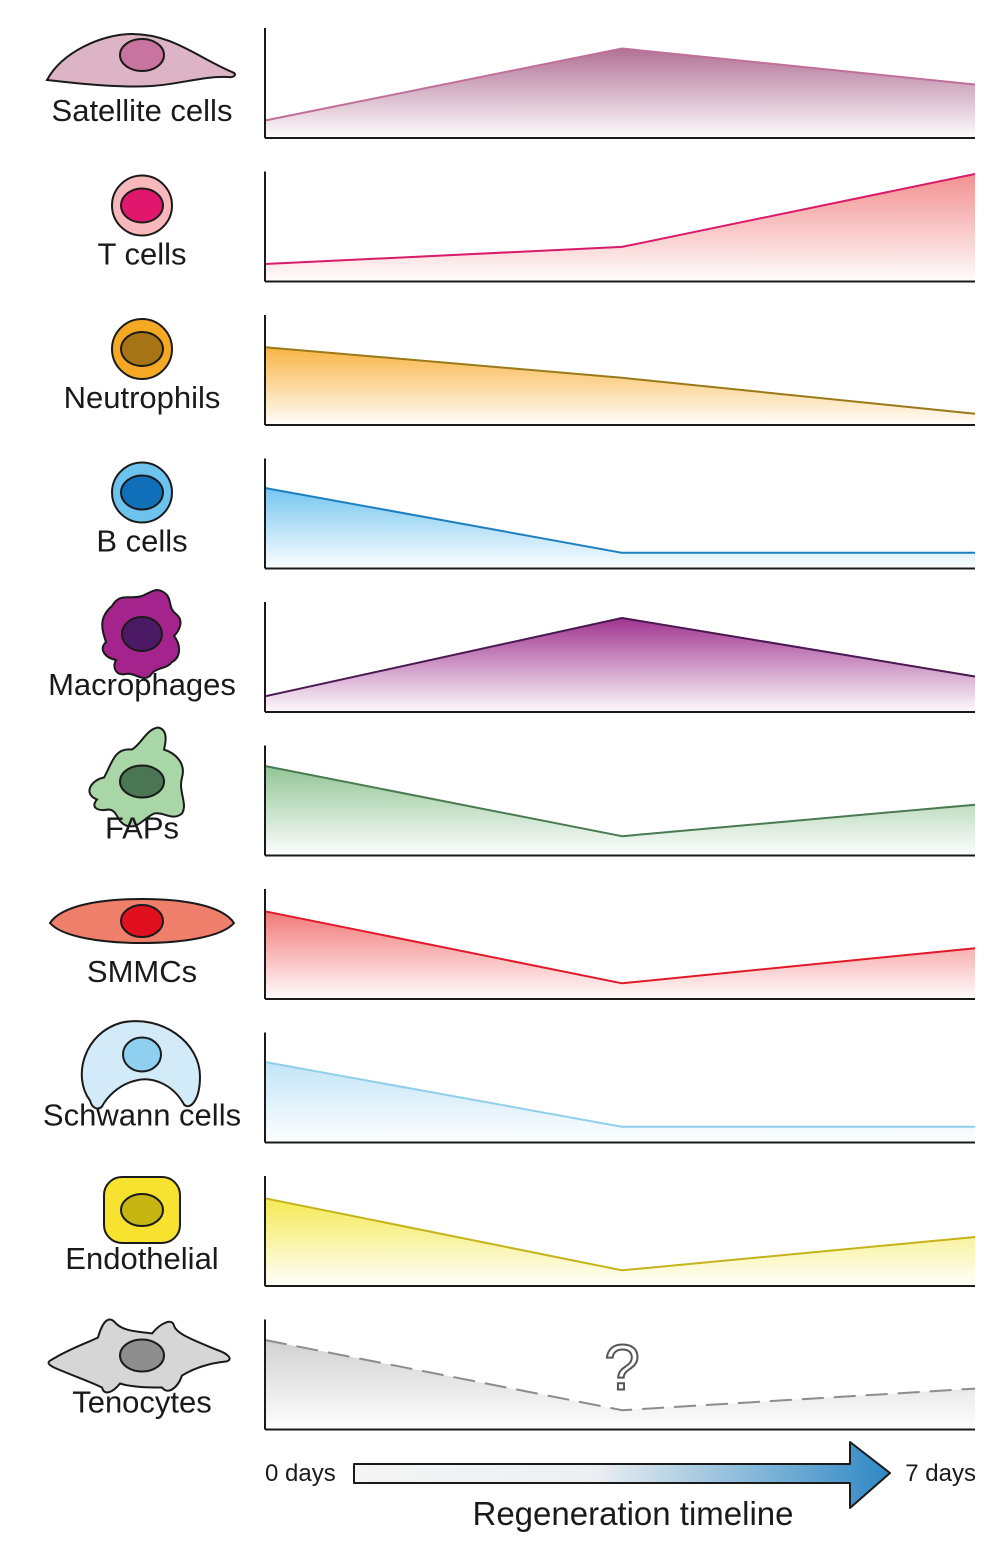 This screenshot has width=1000, height=1567. I want to click on panel: Schwann cells, so click(509, 1082).